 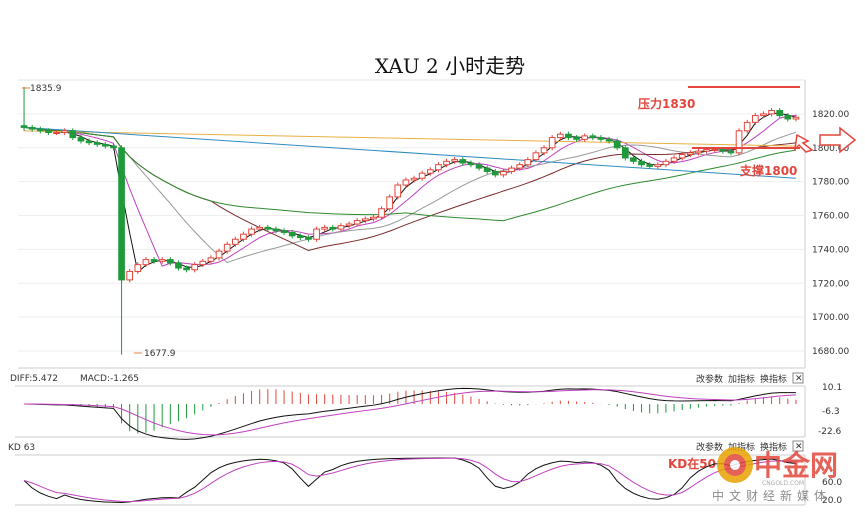 I want to click on moving-average-line, so click(x=410, y=138).